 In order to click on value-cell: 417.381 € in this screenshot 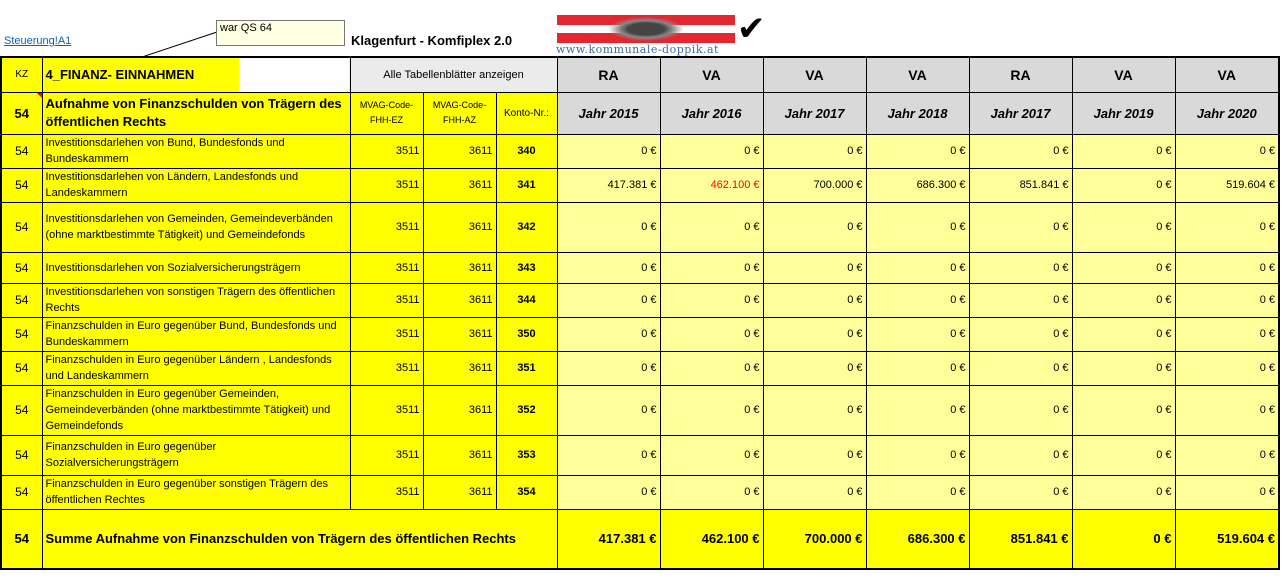, I will do `click(608, 185)`.